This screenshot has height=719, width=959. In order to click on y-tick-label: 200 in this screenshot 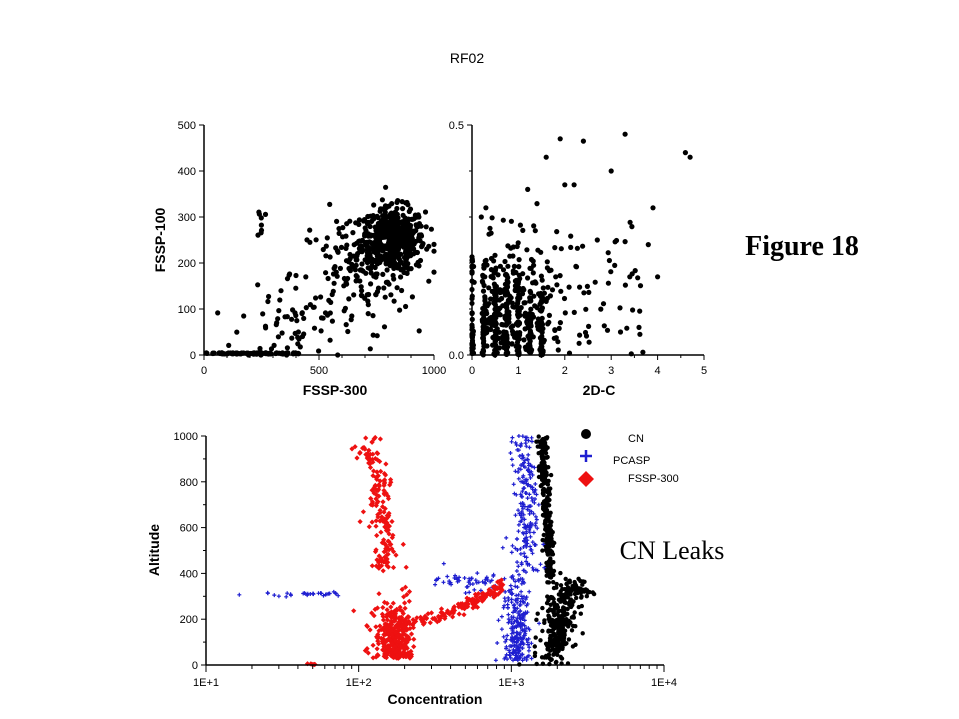, I will do `click(187, 264)`.